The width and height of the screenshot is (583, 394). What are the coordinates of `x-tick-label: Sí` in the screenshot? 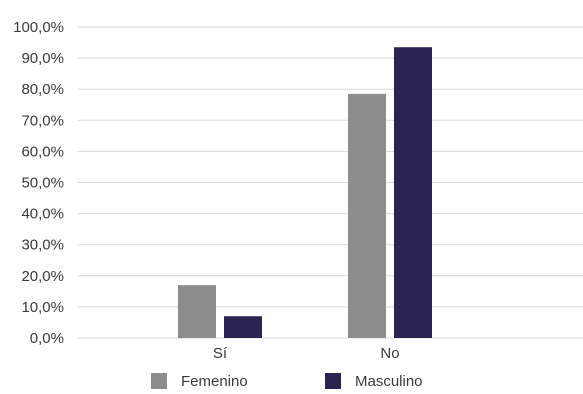 It's located at (220, 353).